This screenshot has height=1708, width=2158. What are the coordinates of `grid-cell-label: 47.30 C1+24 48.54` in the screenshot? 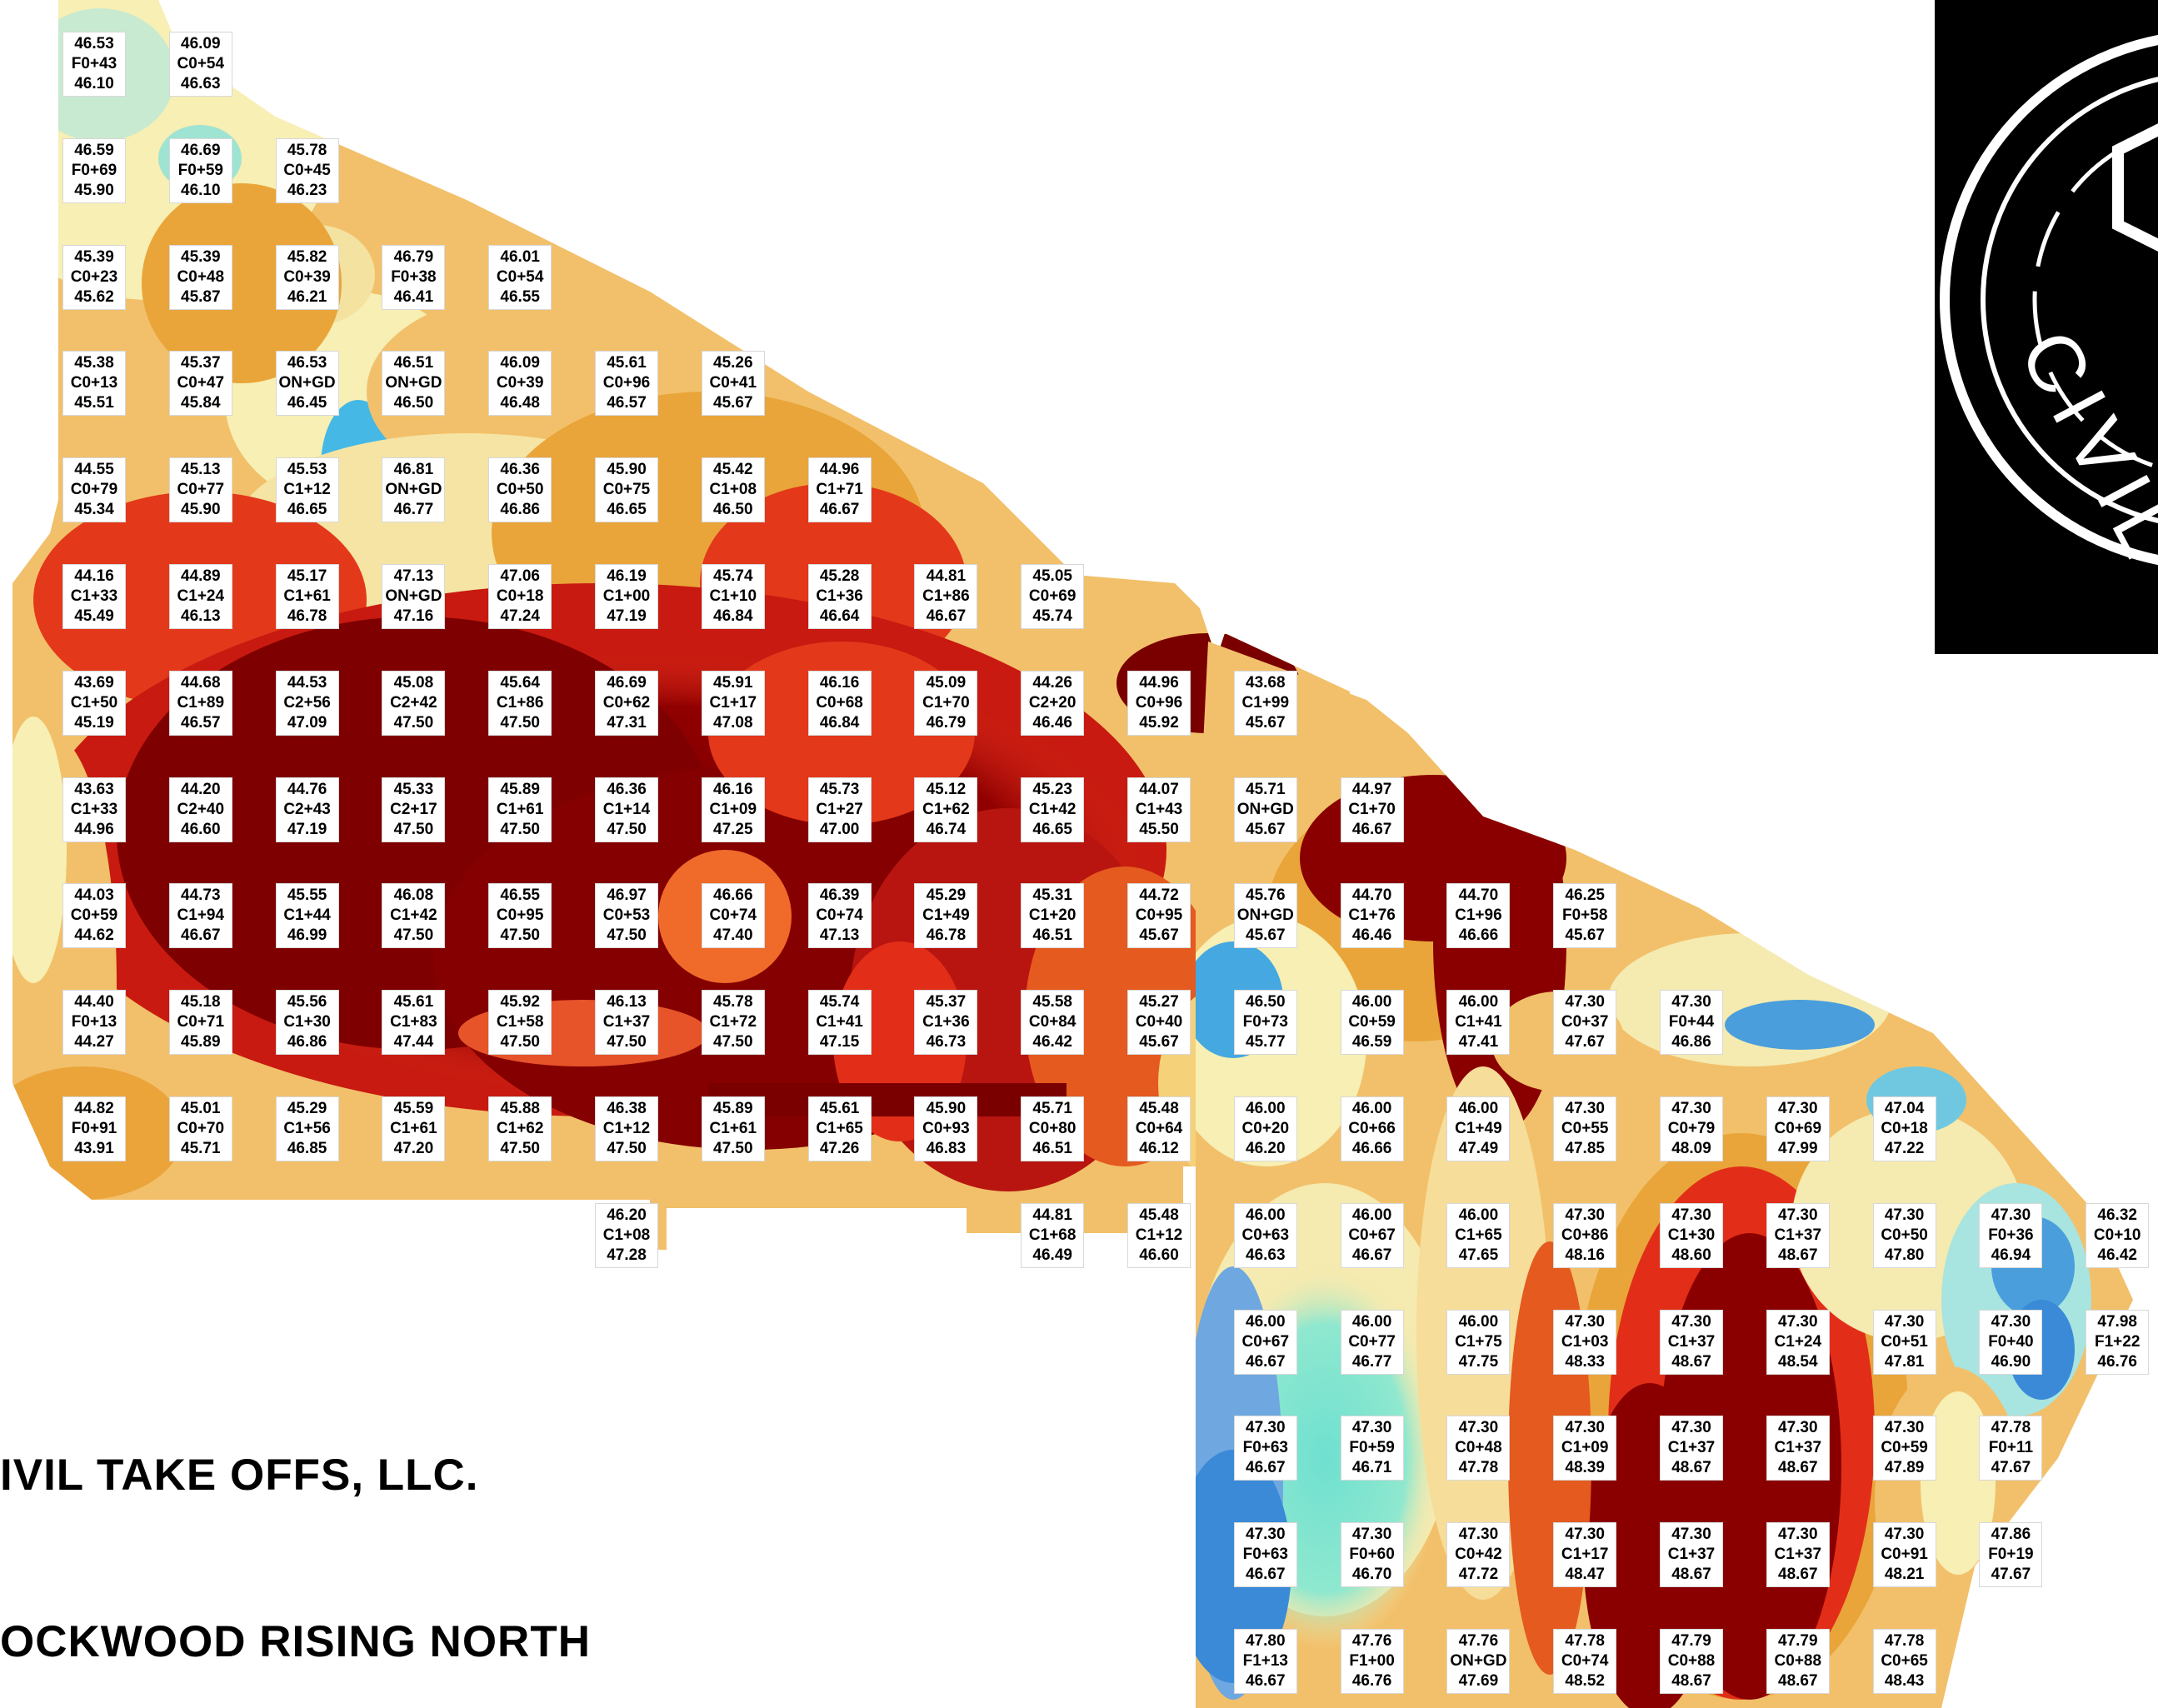 It's located at (1798, 1342).